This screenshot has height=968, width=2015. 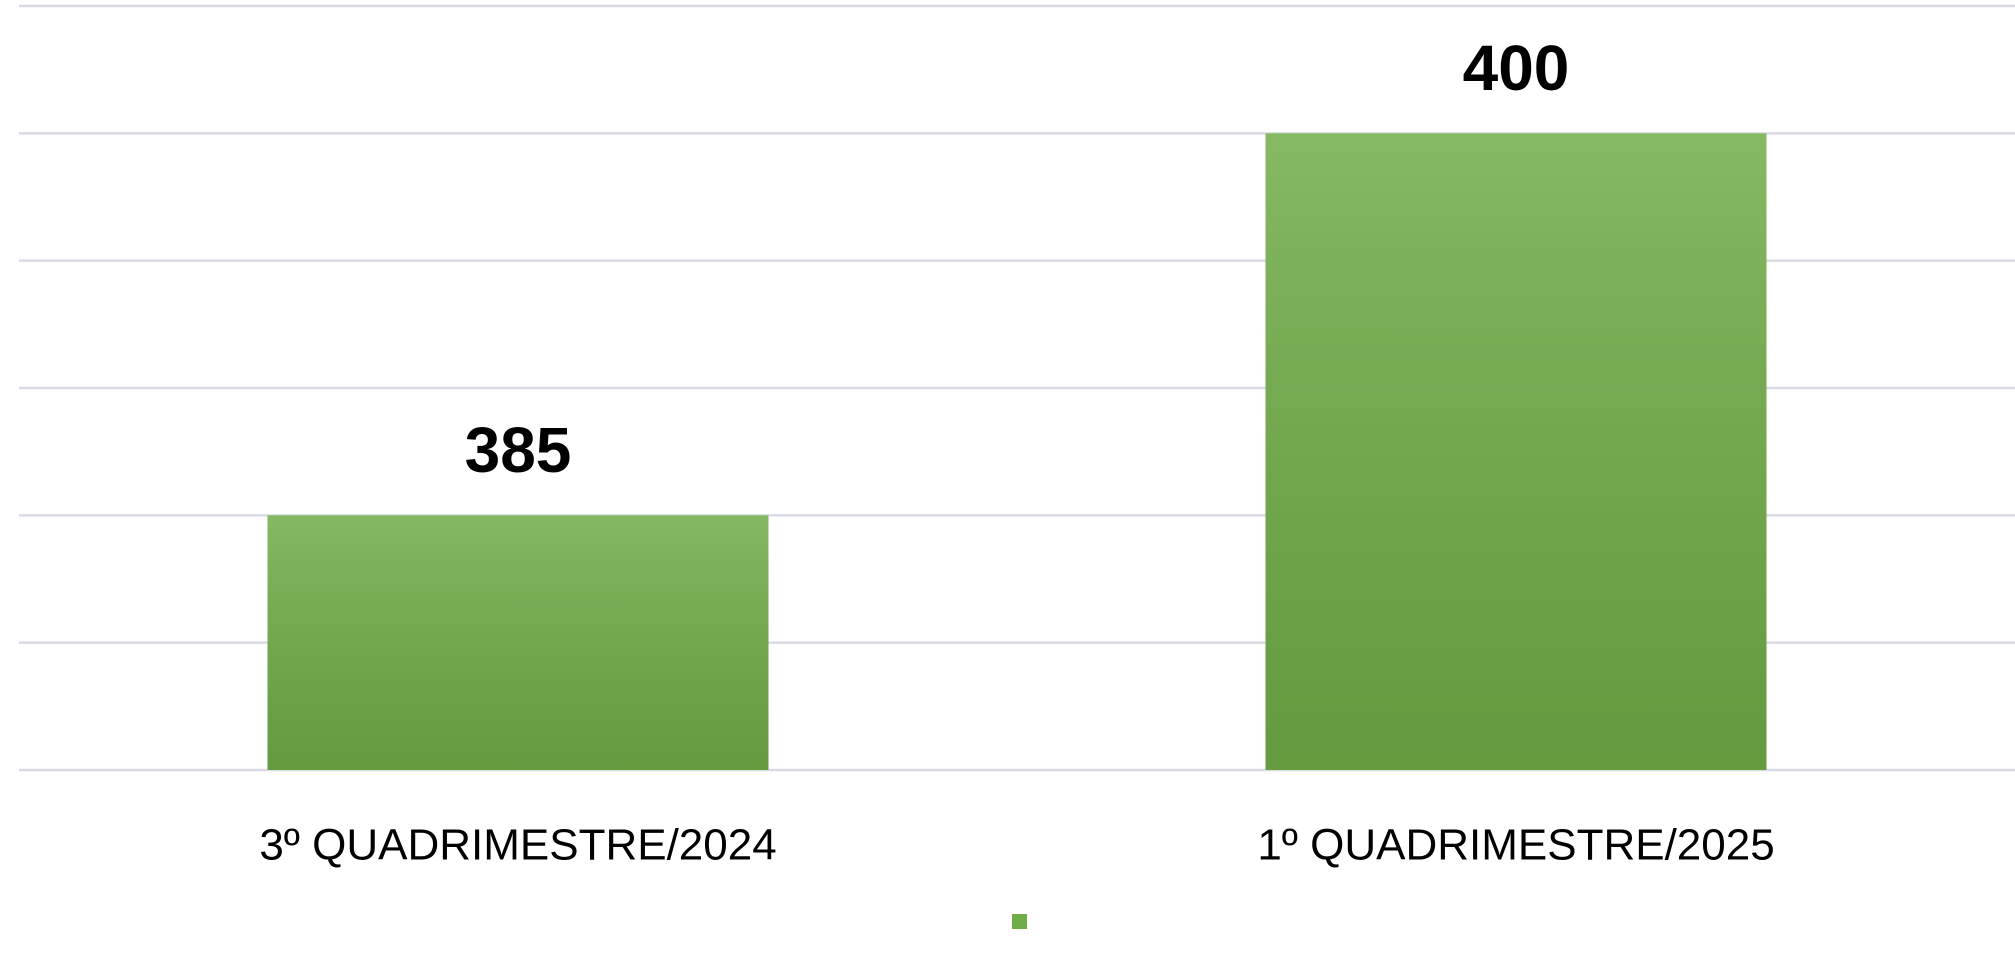 I want to click on legend-marker, so click(x=1019, y=921).